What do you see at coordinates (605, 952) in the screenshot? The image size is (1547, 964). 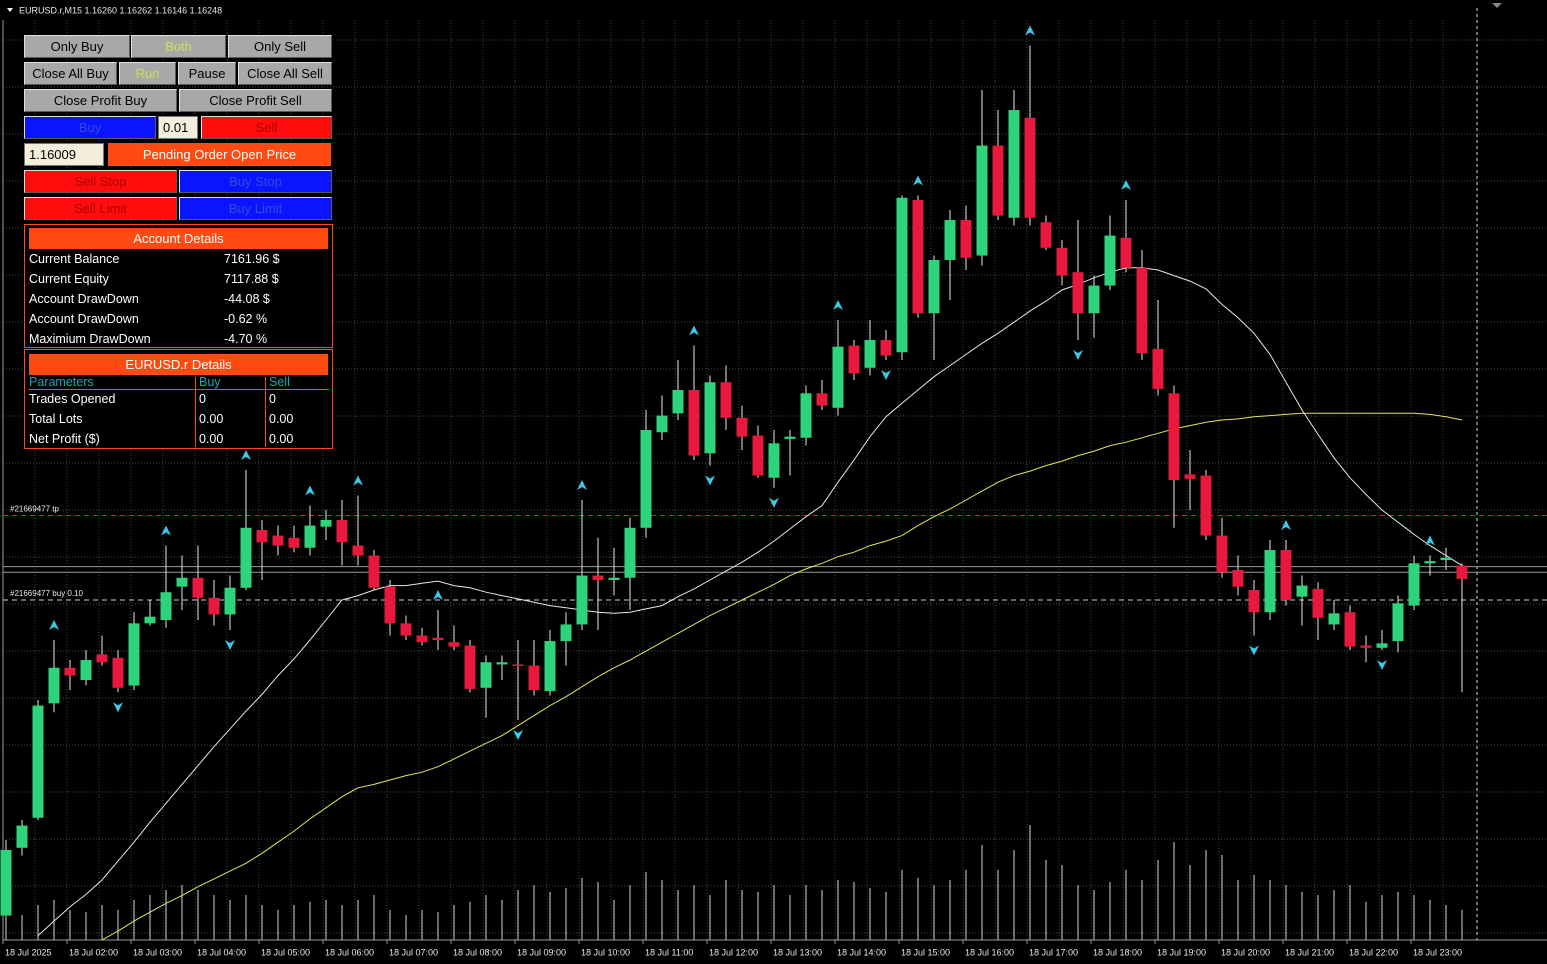 I see `x-tick-label: 18 Jul 10:00` at bounding box center [605, 952].